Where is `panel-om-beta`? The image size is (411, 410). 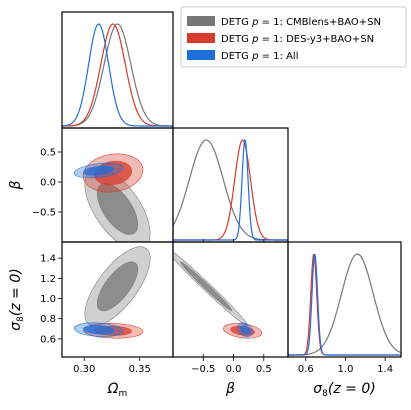 panel-om-beta is located at coordinates (112, 197).